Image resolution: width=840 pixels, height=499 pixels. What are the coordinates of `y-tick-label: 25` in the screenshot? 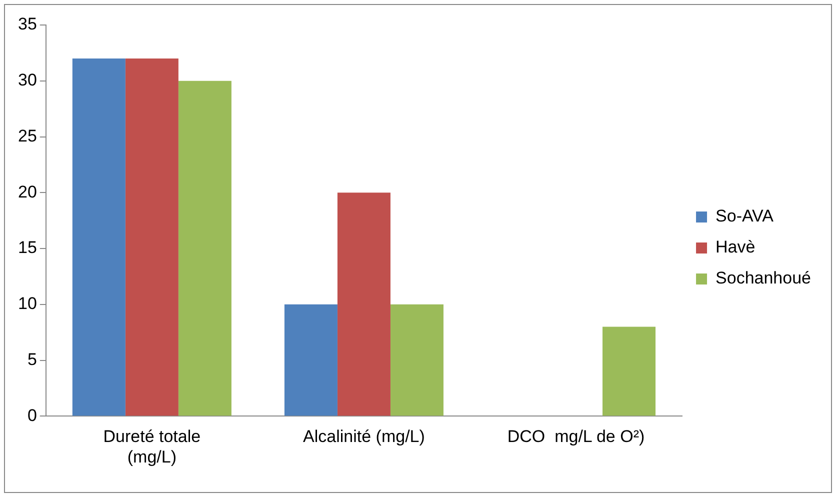 It's located at (27, 136).